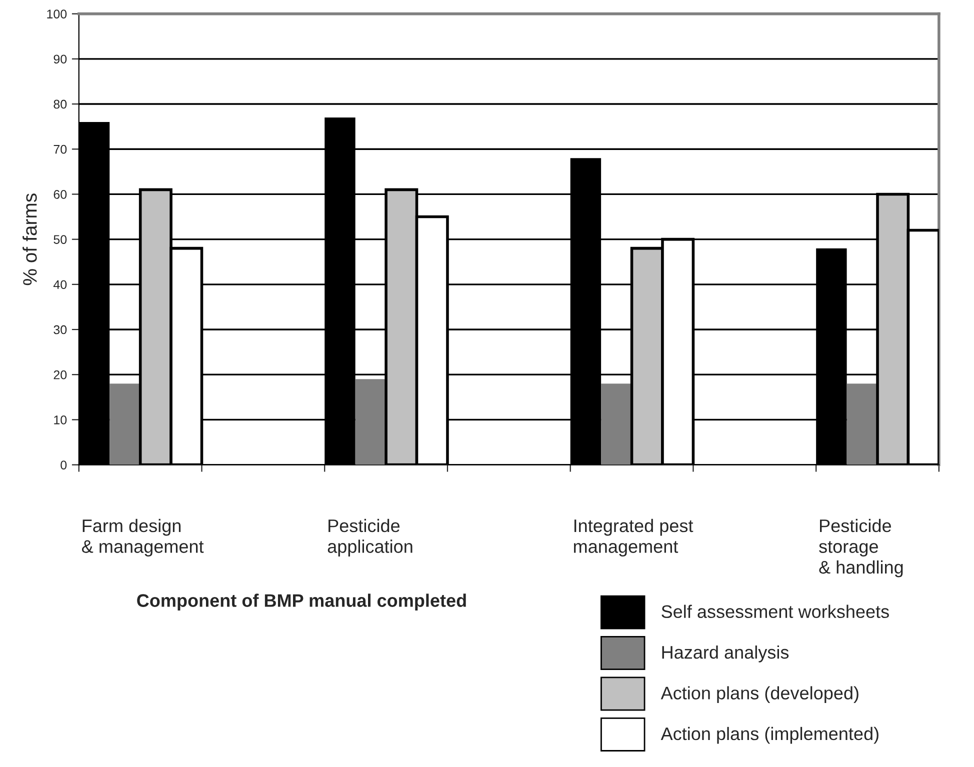  Describe the element at coordinates (60, 420) in the screenshot. I see `y-tick-label: 10` at that location.